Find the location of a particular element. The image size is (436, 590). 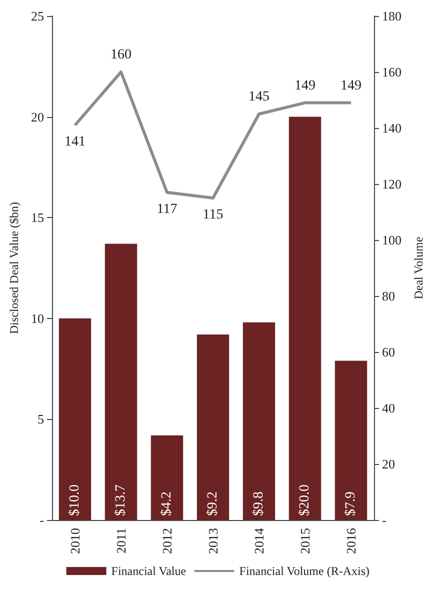

y2-axis-title: Deal Volume is located at coordinates (418, 268).